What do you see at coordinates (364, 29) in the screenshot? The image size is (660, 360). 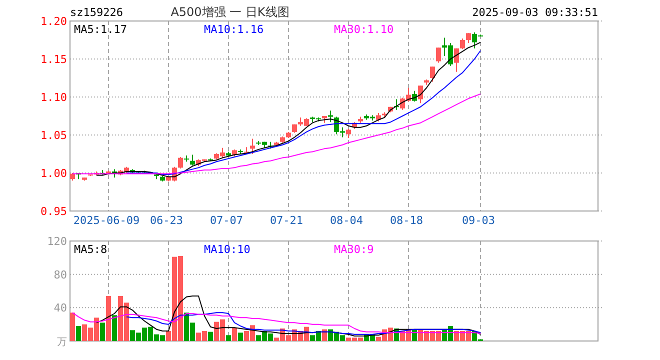 I see `text: MA30:1.10` at bounding box center [364, 29].